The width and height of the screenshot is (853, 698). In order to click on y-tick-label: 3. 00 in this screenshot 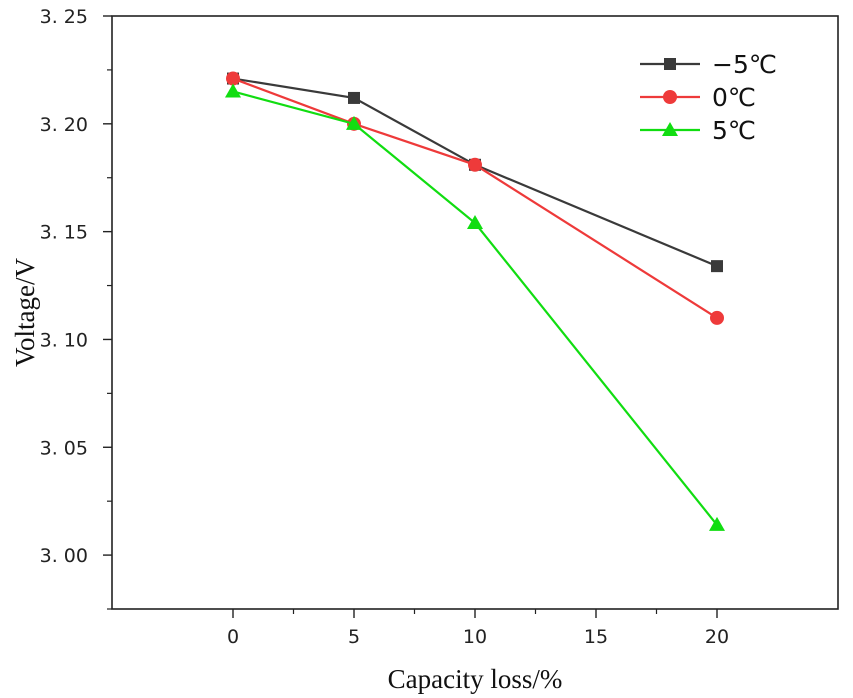, I will do `click(64, 556)`.